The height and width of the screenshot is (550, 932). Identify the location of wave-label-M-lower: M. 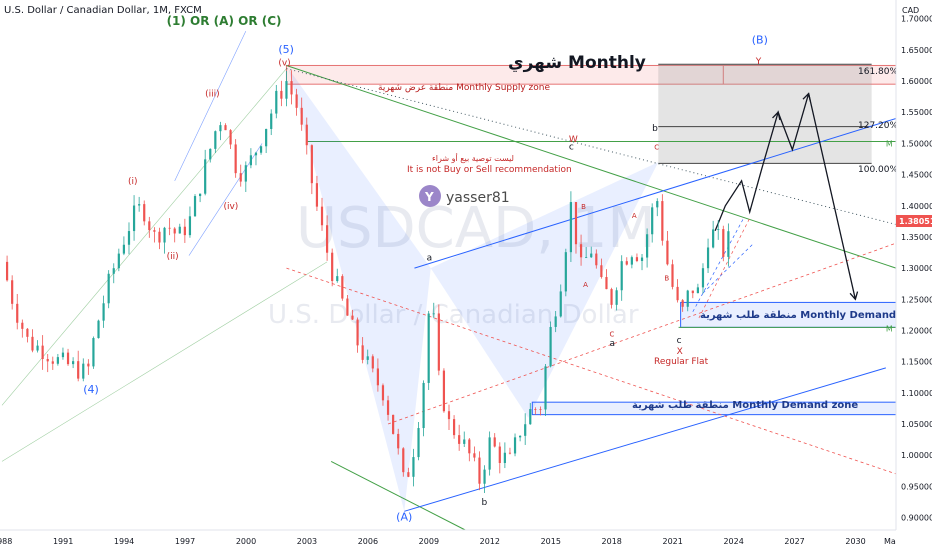
(889, 329).